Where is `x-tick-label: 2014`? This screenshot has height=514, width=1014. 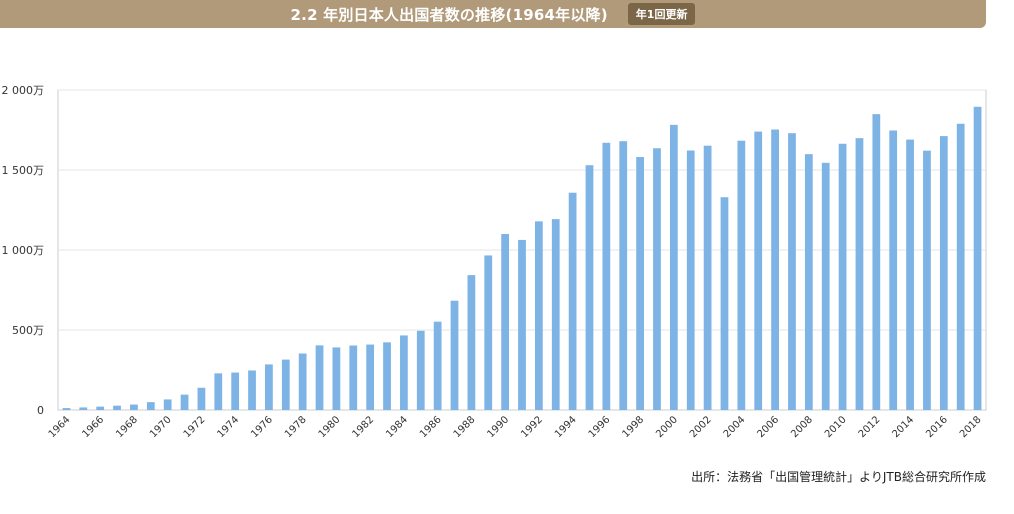 x-tick-label: 2014 is located at coordinates (903, 427).